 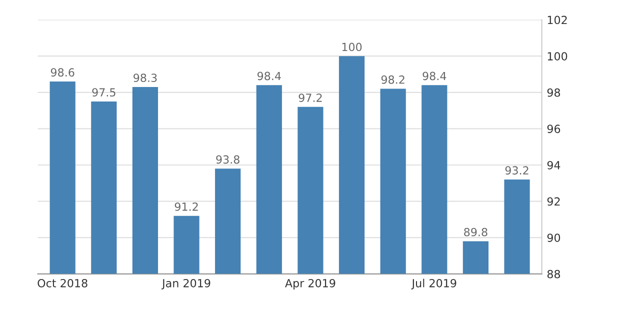 What do you see at coordinates (310, 284) in the screenshot?
I see `x-tick-label: Apr 2019` at bounding box center [310, 284].